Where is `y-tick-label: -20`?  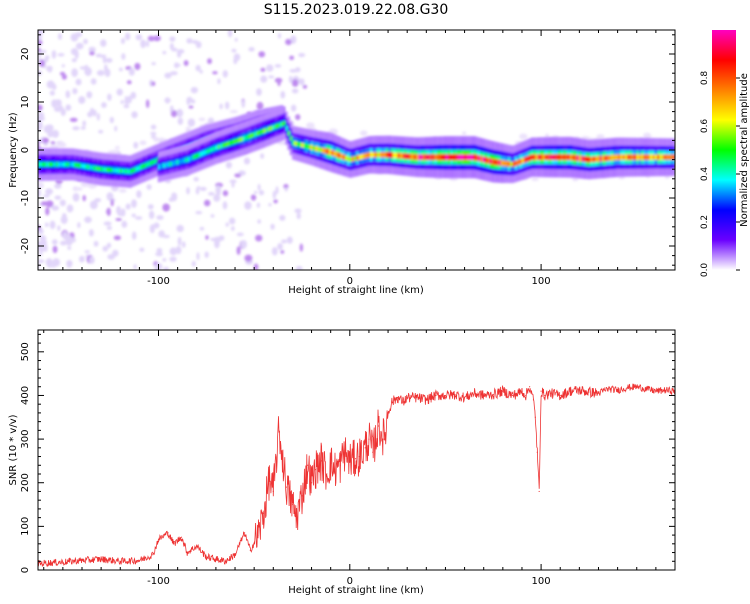 y-tick-label: -20 is located at coordinates (25, 246).